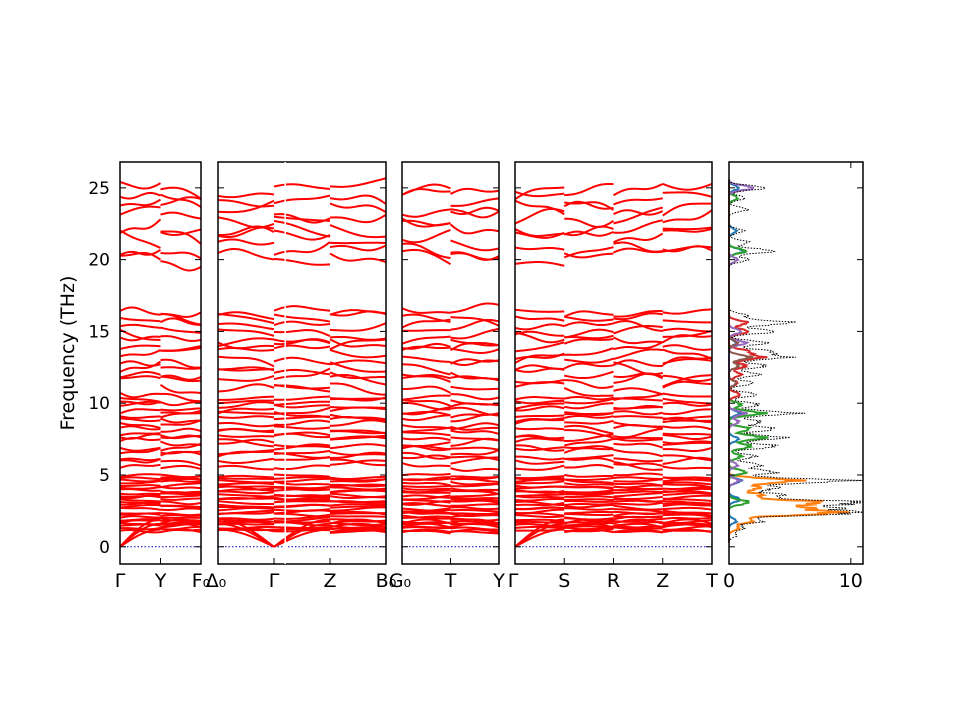 This screenshot has width=960, height=720. Describe the element at coordinates (711, 581) in the screenshot. I see `high-symmetry-point-label: T` at that location.